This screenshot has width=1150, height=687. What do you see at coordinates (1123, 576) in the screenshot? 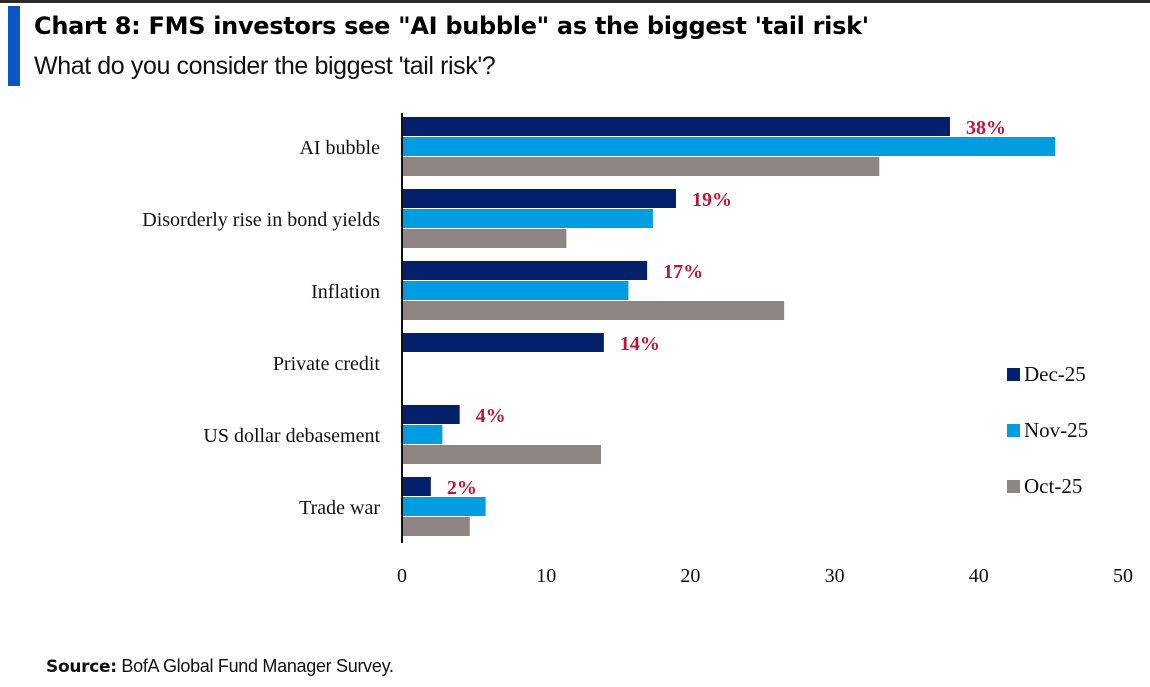
I see `x-tick-label: 50` at bounding box center [1123, 576].